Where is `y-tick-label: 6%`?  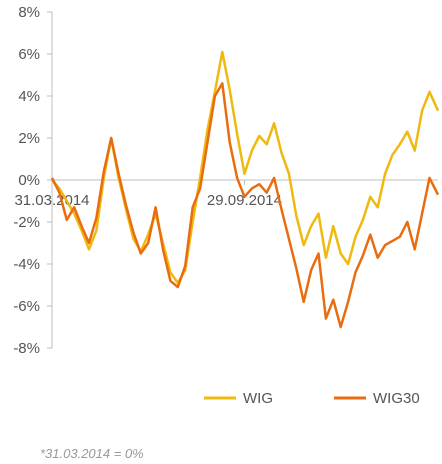
y-tick-label: 6% is located at coordinates (29, 54).